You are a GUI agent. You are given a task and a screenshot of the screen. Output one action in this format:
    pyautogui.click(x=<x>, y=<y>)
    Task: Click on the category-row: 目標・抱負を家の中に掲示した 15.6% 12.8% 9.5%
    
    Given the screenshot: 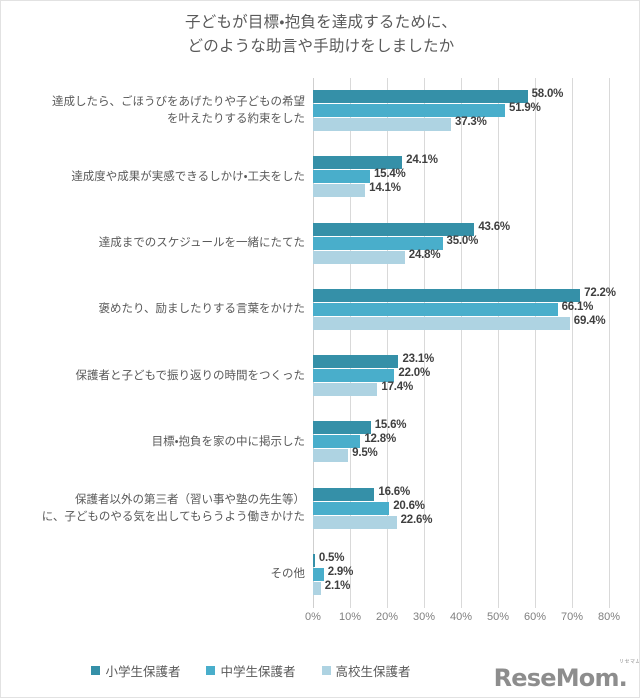 What is the action you would take?
    pyautogui.click(x=320, y=441)
    